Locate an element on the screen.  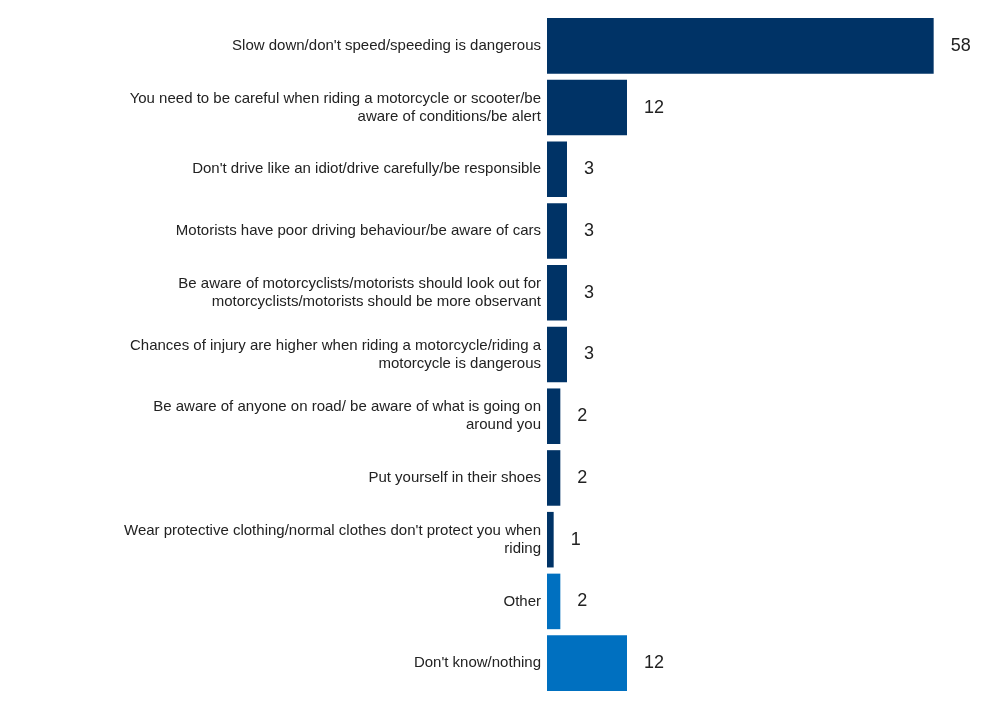
y-tick-label: Be aware of anyone on road/ be aware of what is going on around you is located at coordinates (347, 415).